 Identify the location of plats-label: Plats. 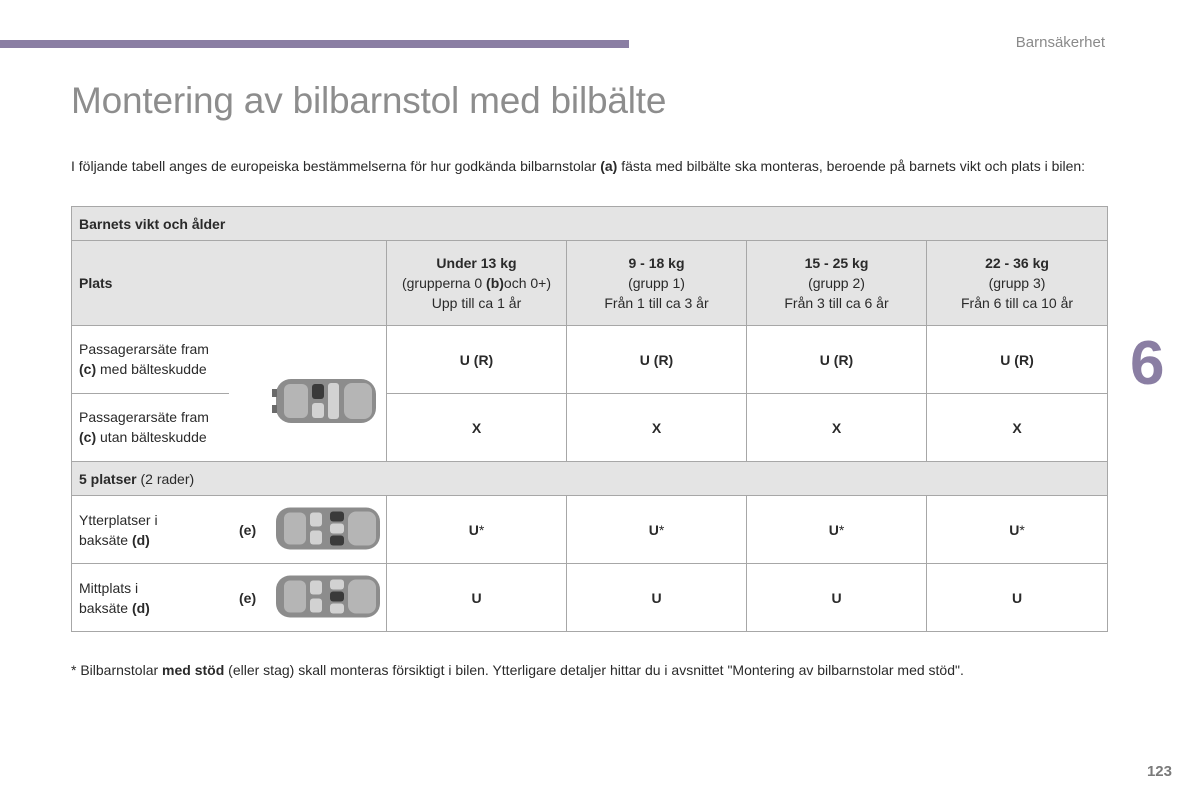
(96, 283).